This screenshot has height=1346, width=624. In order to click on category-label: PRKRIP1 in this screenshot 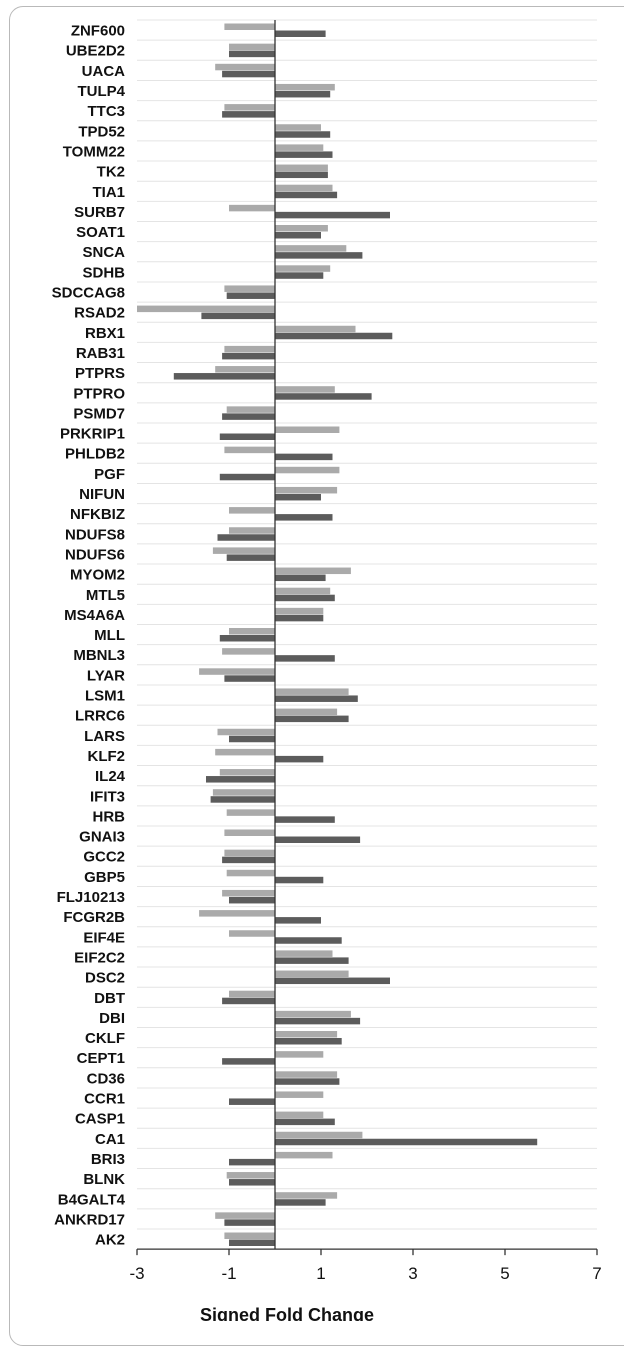, I will do `click(92, 434)`.